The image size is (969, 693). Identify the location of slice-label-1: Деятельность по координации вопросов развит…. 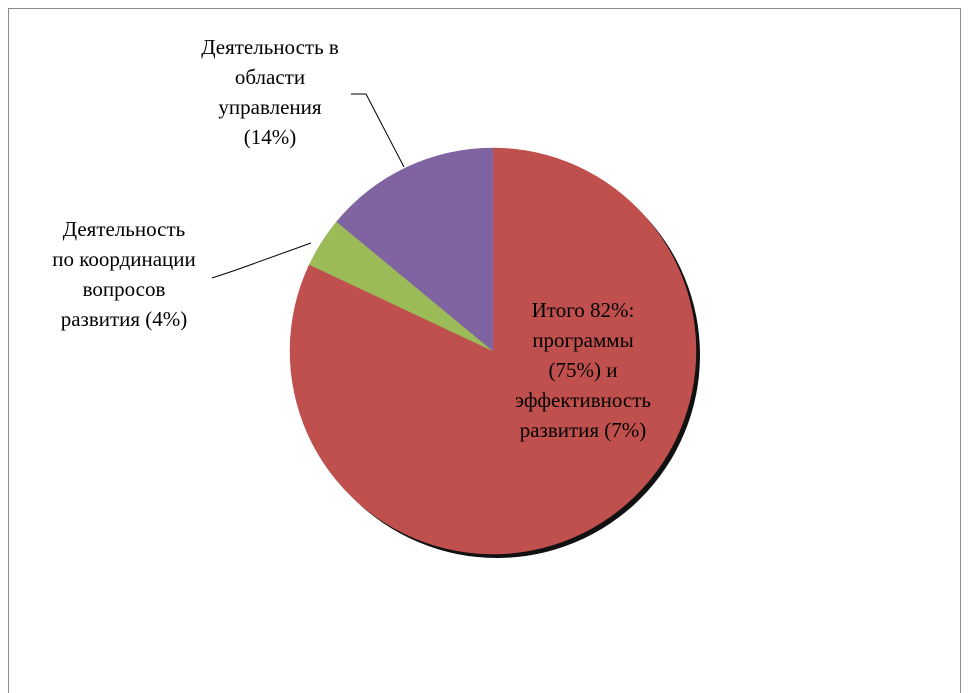
(124, 274).